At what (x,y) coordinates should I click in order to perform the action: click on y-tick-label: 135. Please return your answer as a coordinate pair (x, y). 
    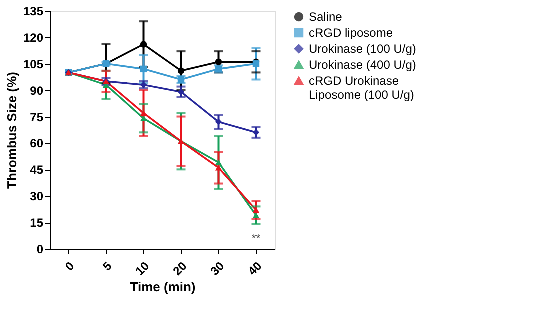
    Looking at the image, I should click on (33, 11).